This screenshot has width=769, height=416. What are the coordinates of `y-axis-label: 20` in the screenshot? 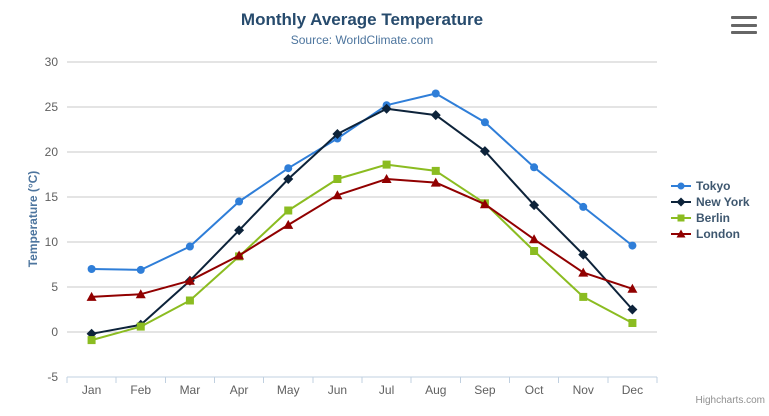 It's located at (51, 152).